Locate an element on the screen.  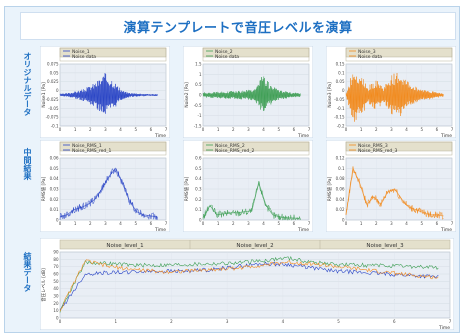
legend-box is located at coordinates (255, 244).